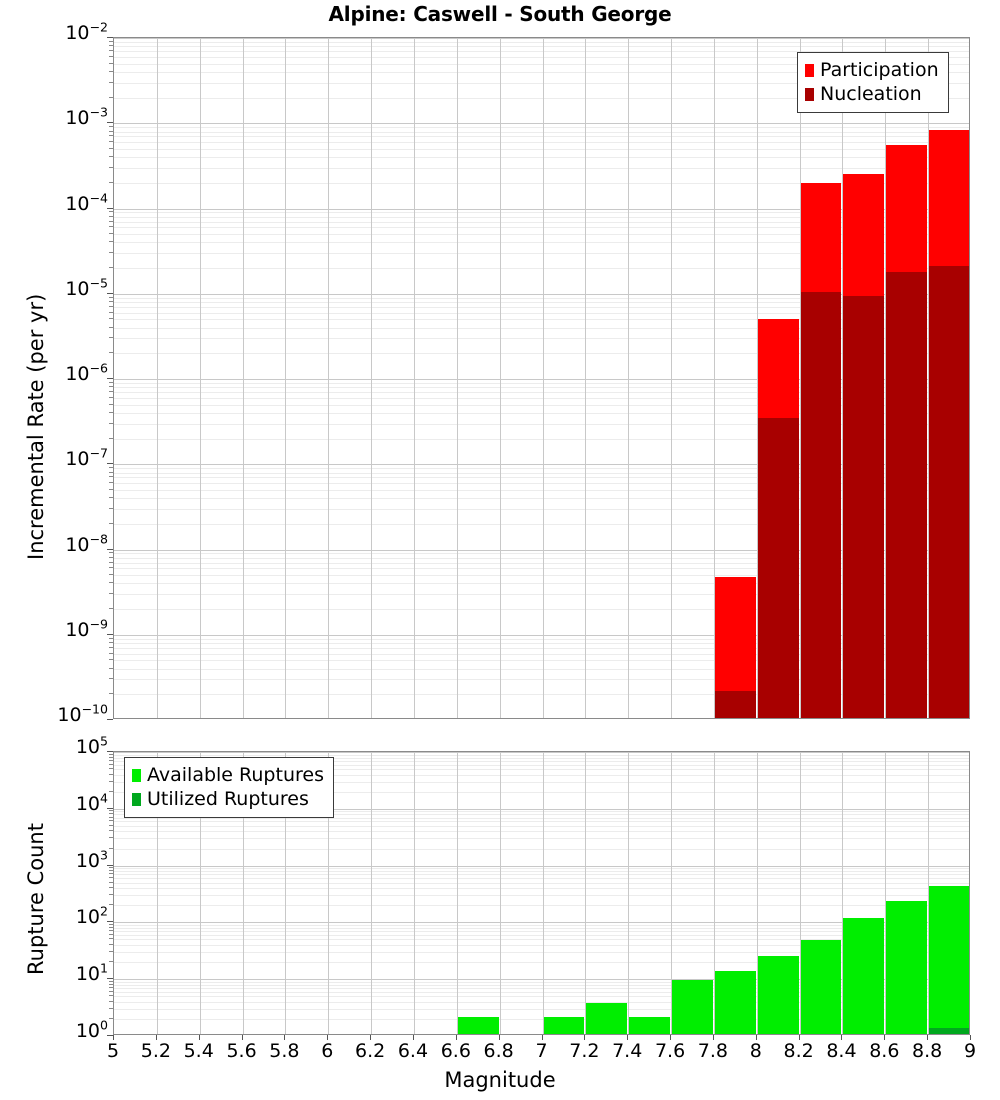 The image size is (1000, 1100). What do you see at coordinates (136, 799) in the screenshot?
I see `legend-swatch-utilized` at bounding box center [136, 799].